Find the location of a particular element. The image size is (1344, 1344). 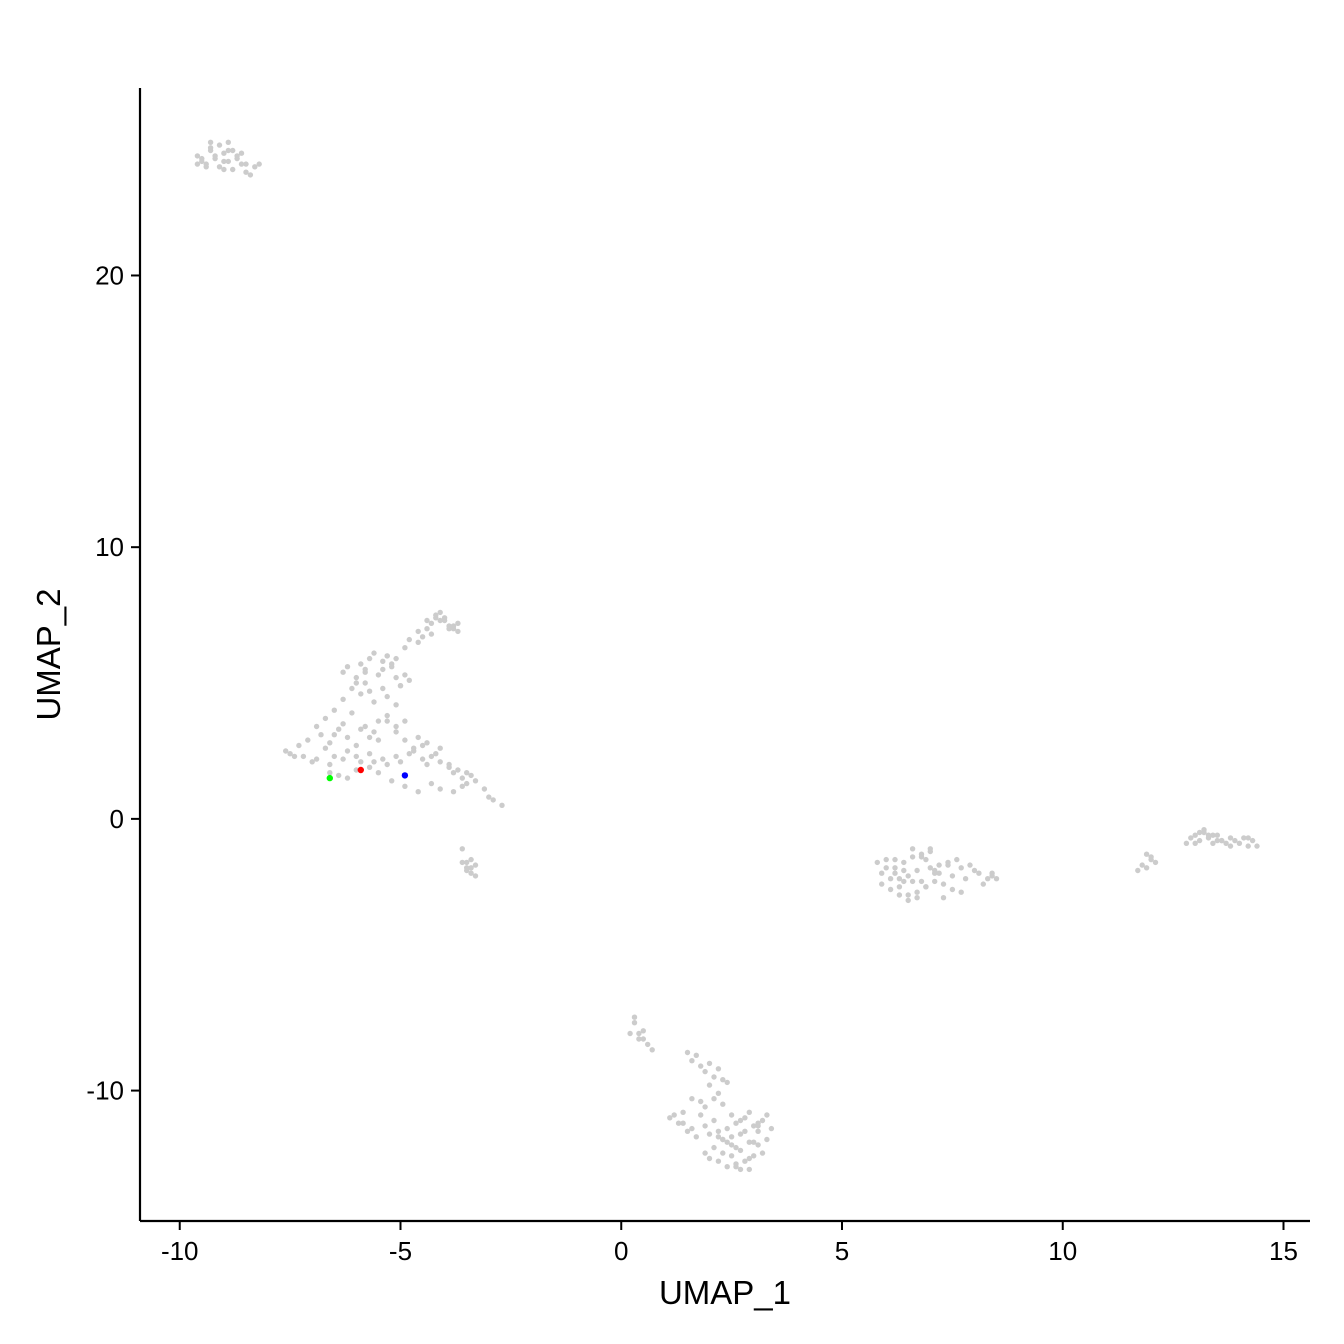

y-axis-ticks: -10 0 10 20 is located at coordinates (113, 683).